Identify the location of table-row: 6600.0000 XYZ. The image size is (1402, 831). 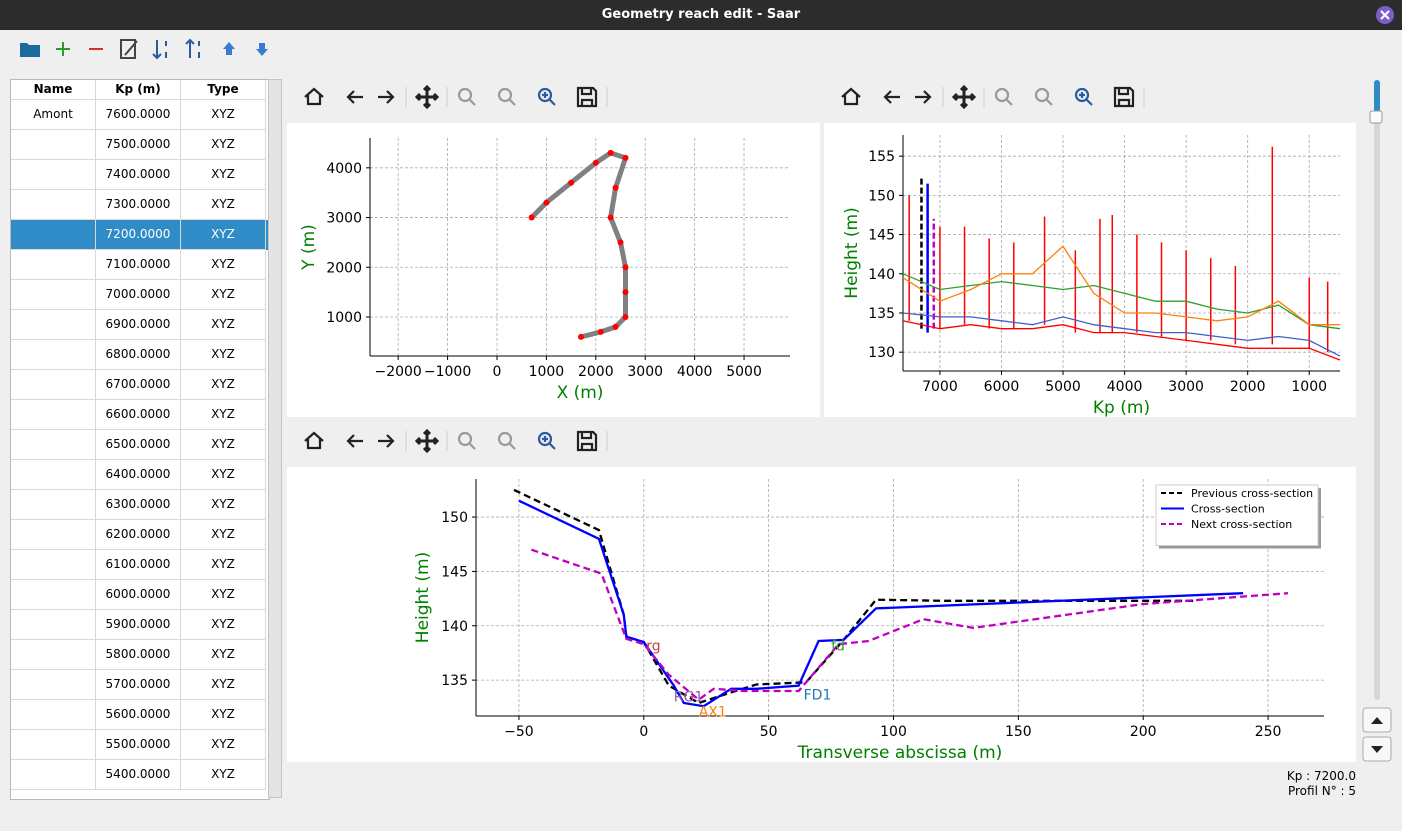
(140, 415).